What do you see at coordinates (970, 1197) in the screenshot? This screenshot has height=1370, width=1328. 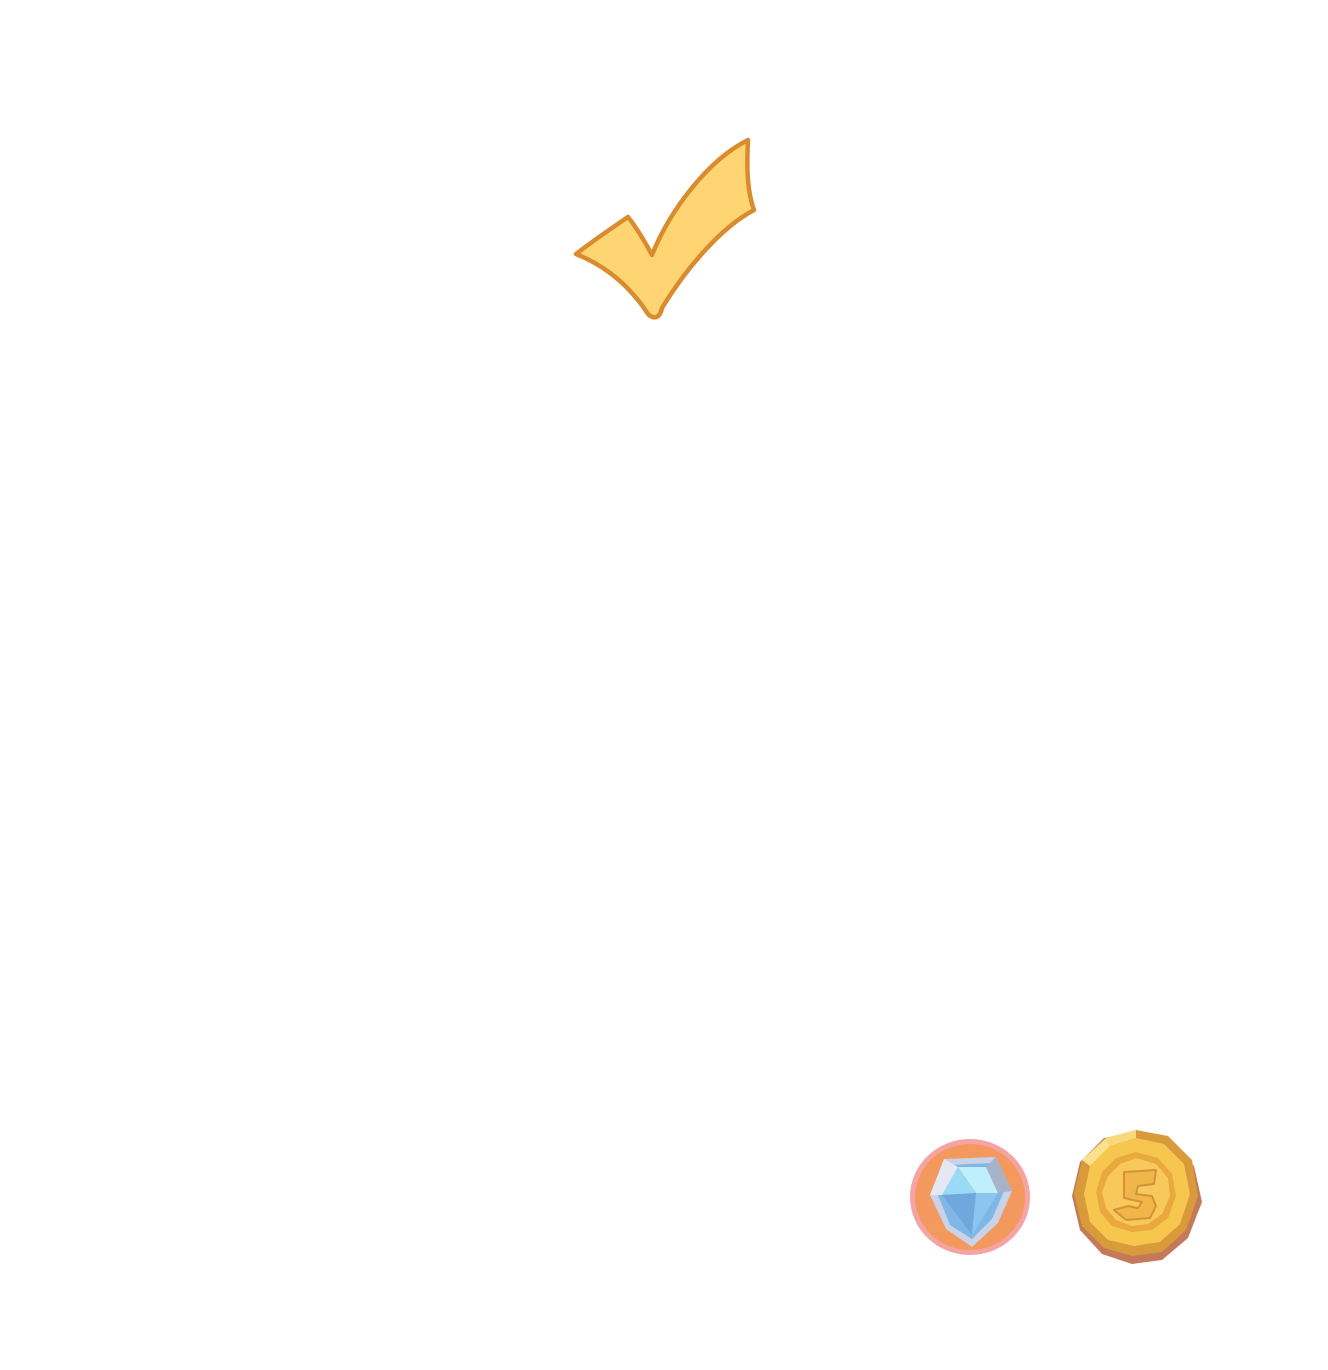 I see `diamond-gem-icon` at bounding box center [970, 1197].